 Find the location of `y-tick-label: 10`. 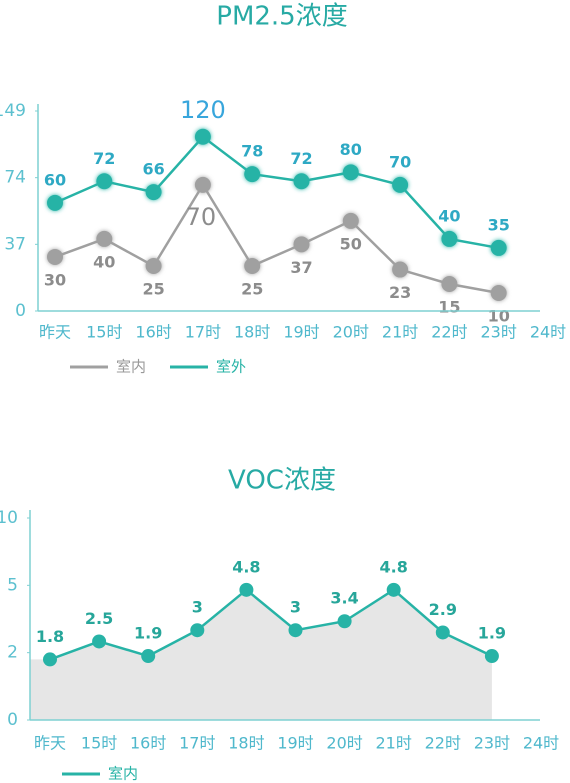

y-tick-label: 10 is located at coordinates (9, 518).